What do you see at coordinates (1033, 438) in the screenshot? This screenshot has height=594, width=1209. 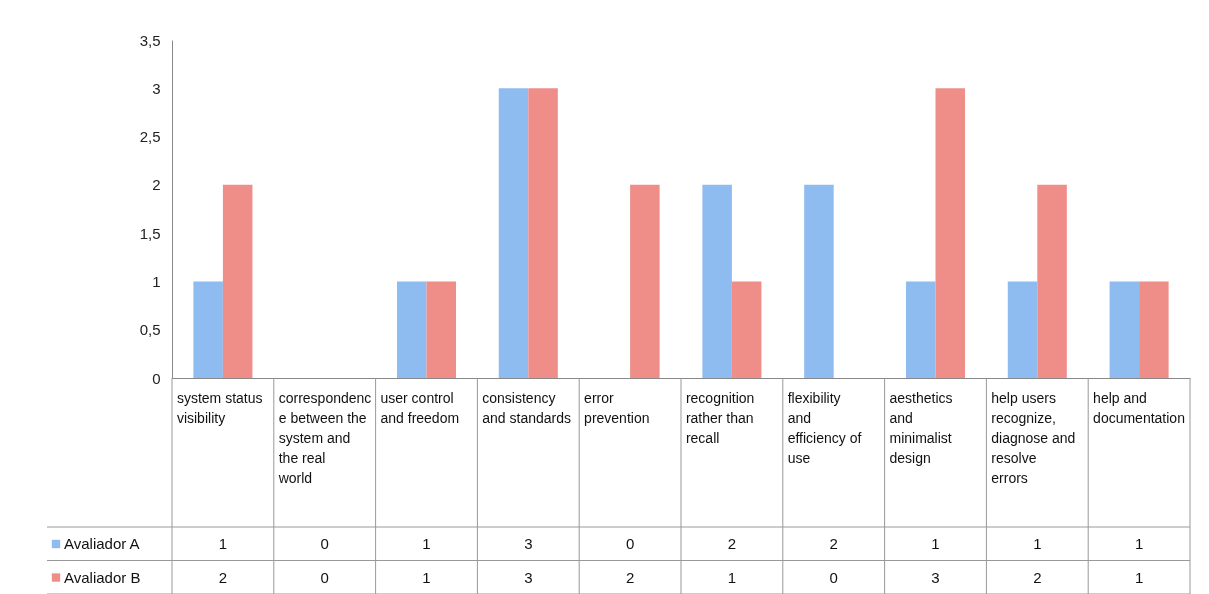 I see `x-tick-label: help users recognize, diagnose and resolve errors` at bounding box center [1033, 438].